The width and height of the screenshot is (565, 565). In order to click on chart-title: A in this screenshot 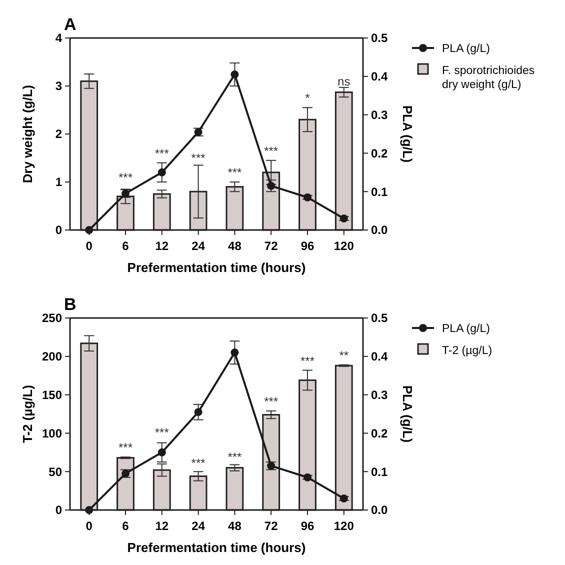, I will do `click(70, 24)`.